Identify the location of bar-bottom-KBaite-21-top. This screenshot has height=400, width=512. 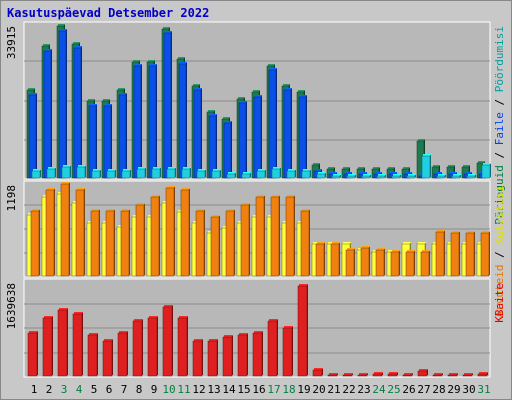
(333, 374).